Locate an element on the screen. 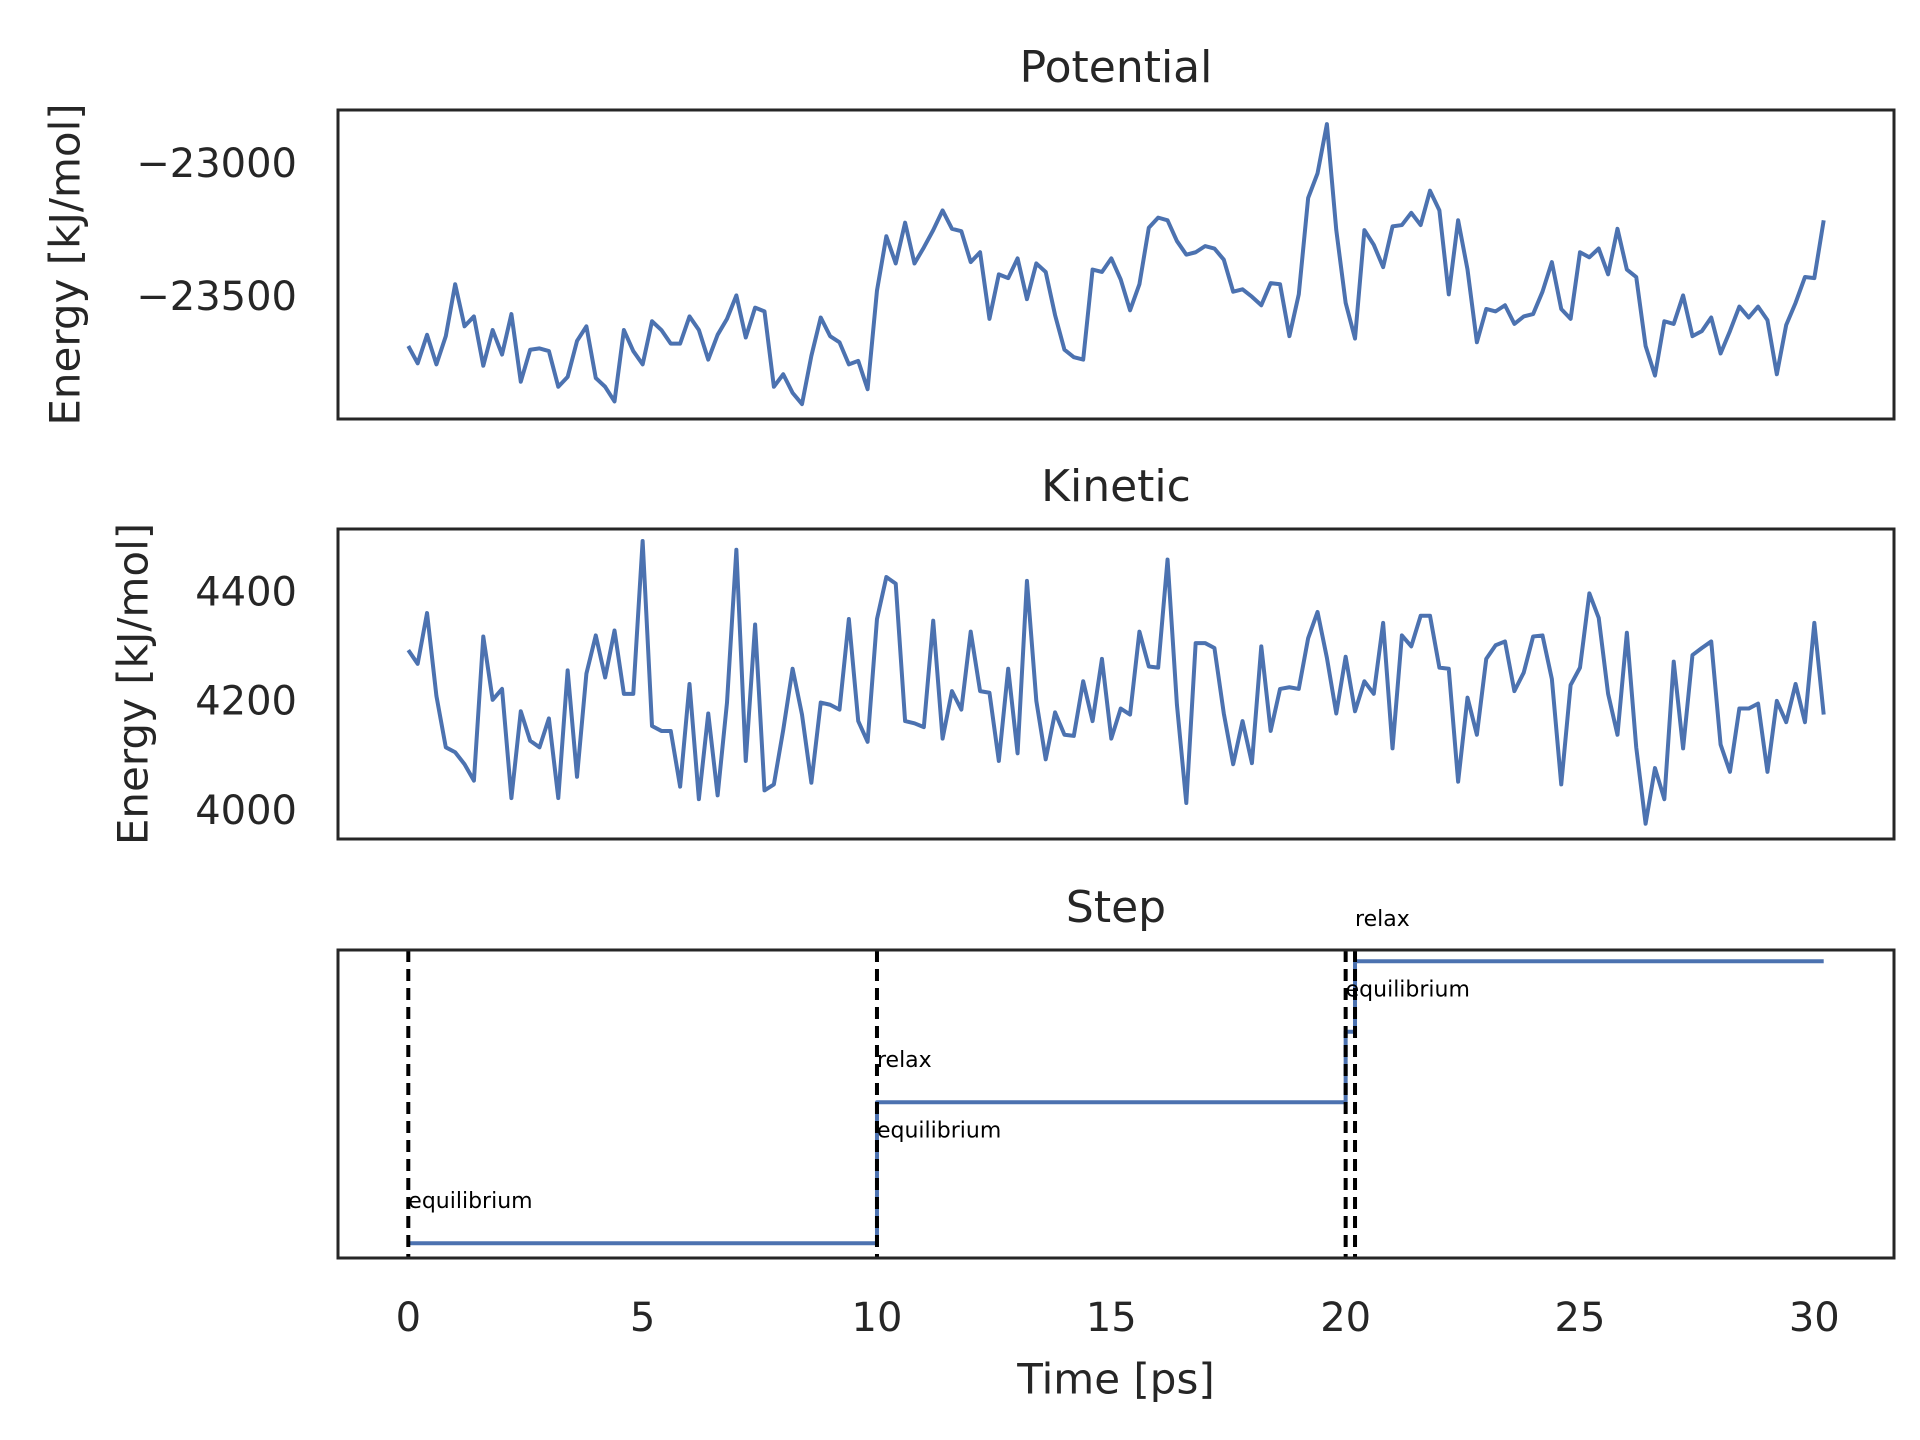 The height and width of the screenshot is (1440, 1920). x-tick-label: 10 is located at coordinates (877, 1318).